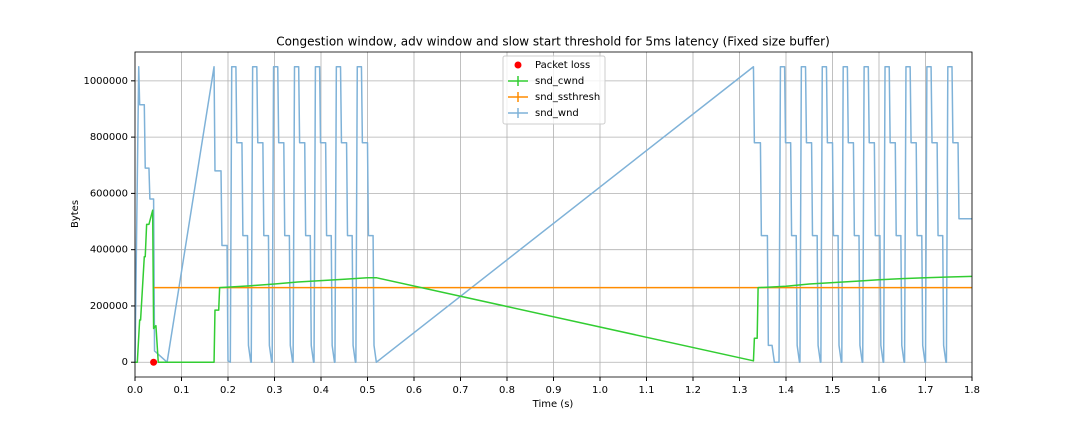 The width and height of the screenshot is (1080, 432). What do you see at coordinates (154, 362) in the screenshot?
I see `data-point` at bounding box center [154, 362].